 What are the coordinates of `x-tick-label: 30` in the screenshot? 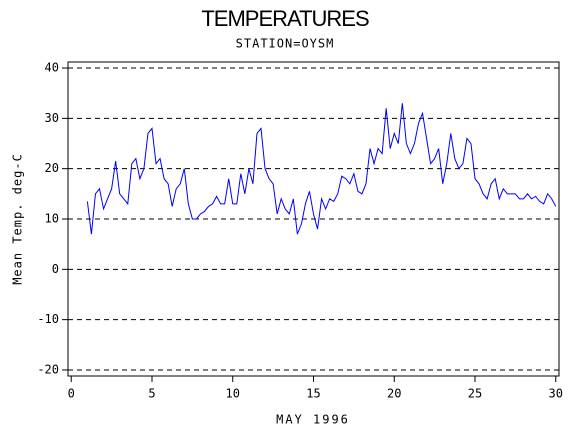 It's located at (556, 394).